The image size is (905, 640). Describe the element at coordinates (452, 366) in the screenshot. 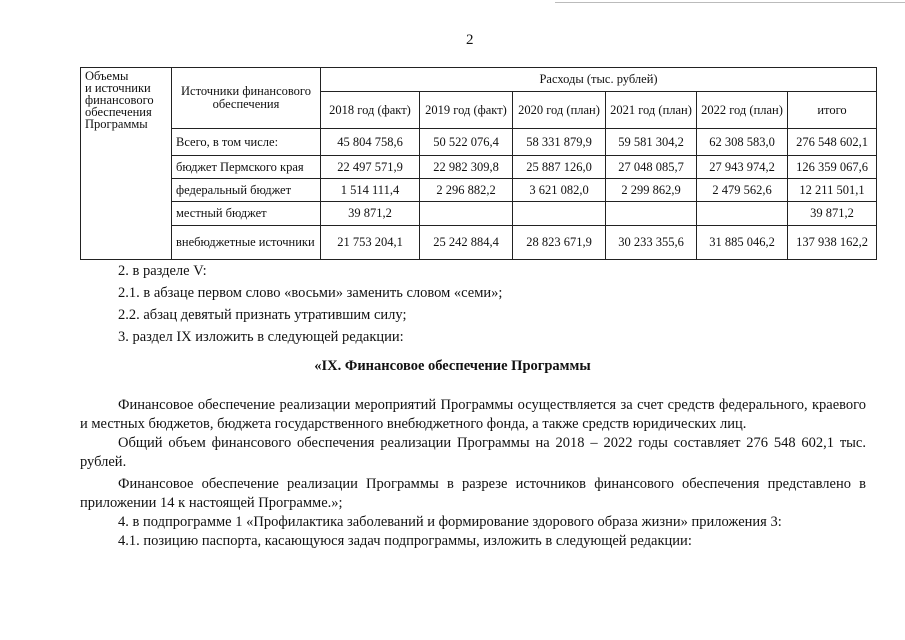

I see `section-heading: «IX. Финансовое обеспечение Программы` at that location.